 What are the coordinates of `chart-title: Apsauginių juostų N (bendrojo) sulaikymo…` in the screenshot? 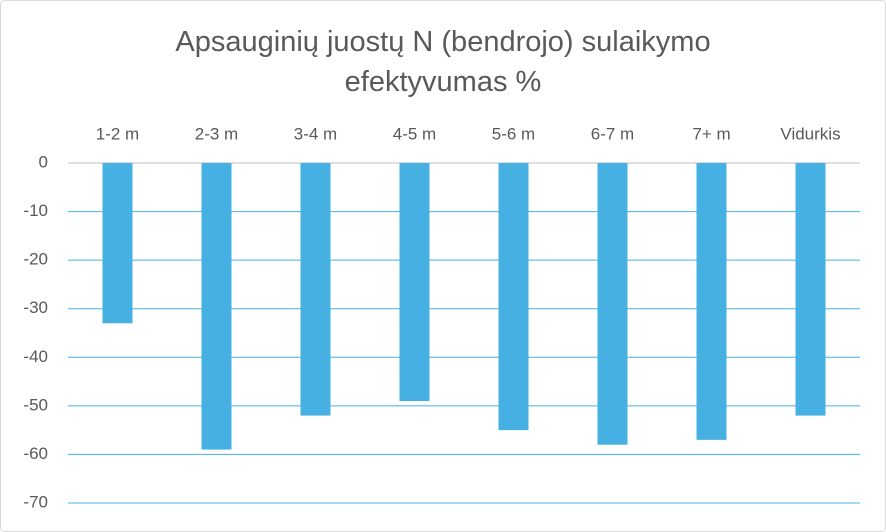 It's located at (443, 62).